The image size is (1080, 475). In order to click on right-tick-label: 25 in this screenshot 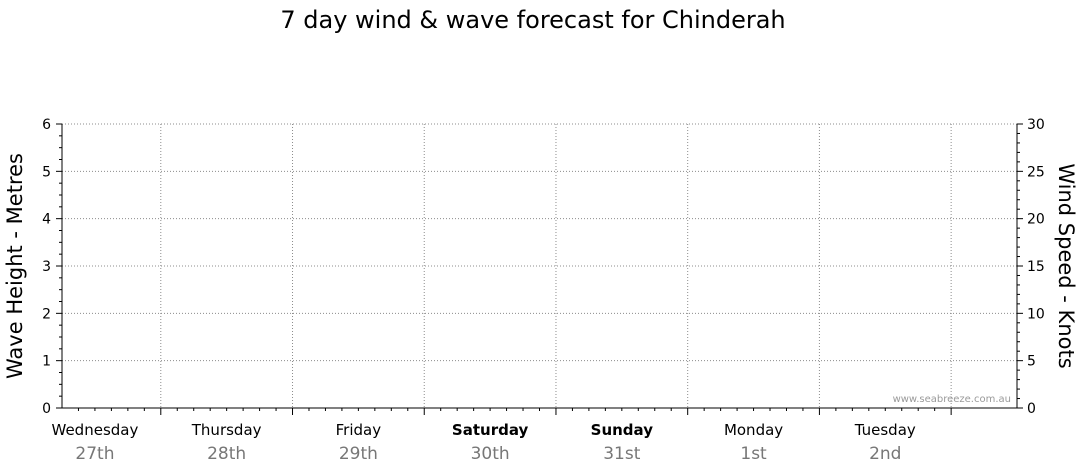, I will do `click(1036, 172)`.